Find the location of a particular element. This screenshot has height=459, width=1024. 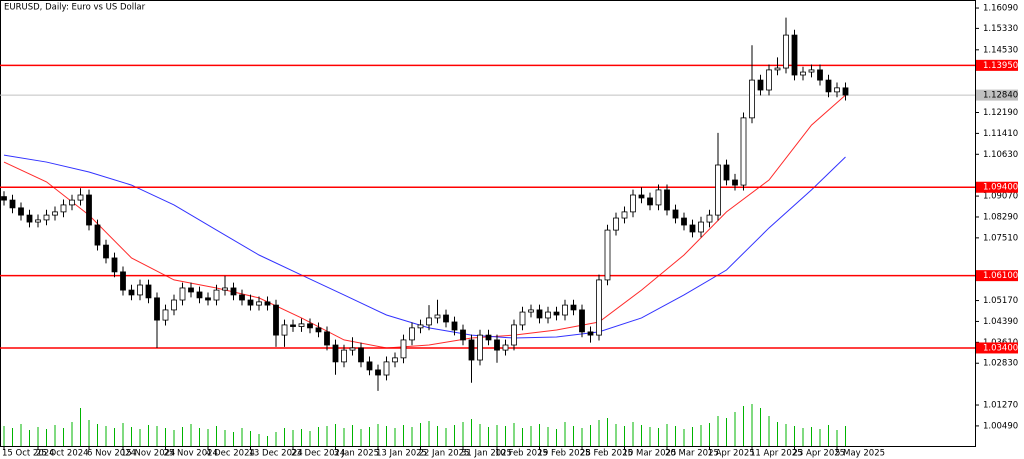

y-tick-label: 1.02830 is located at coordinates (1000, 364).